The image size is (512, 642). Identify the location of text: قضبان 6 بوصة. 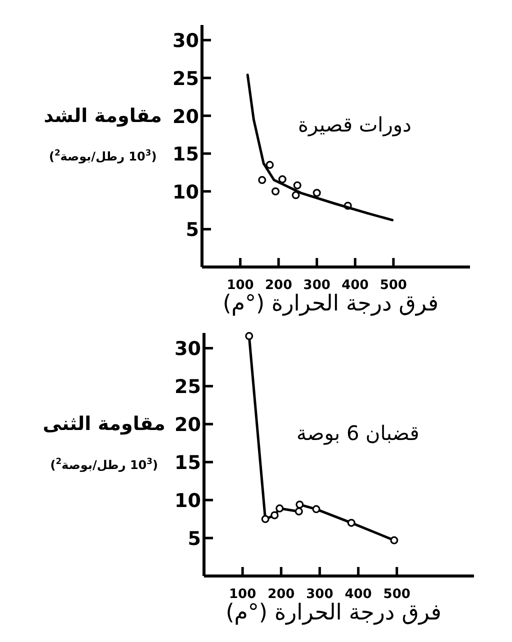
(358, 432).